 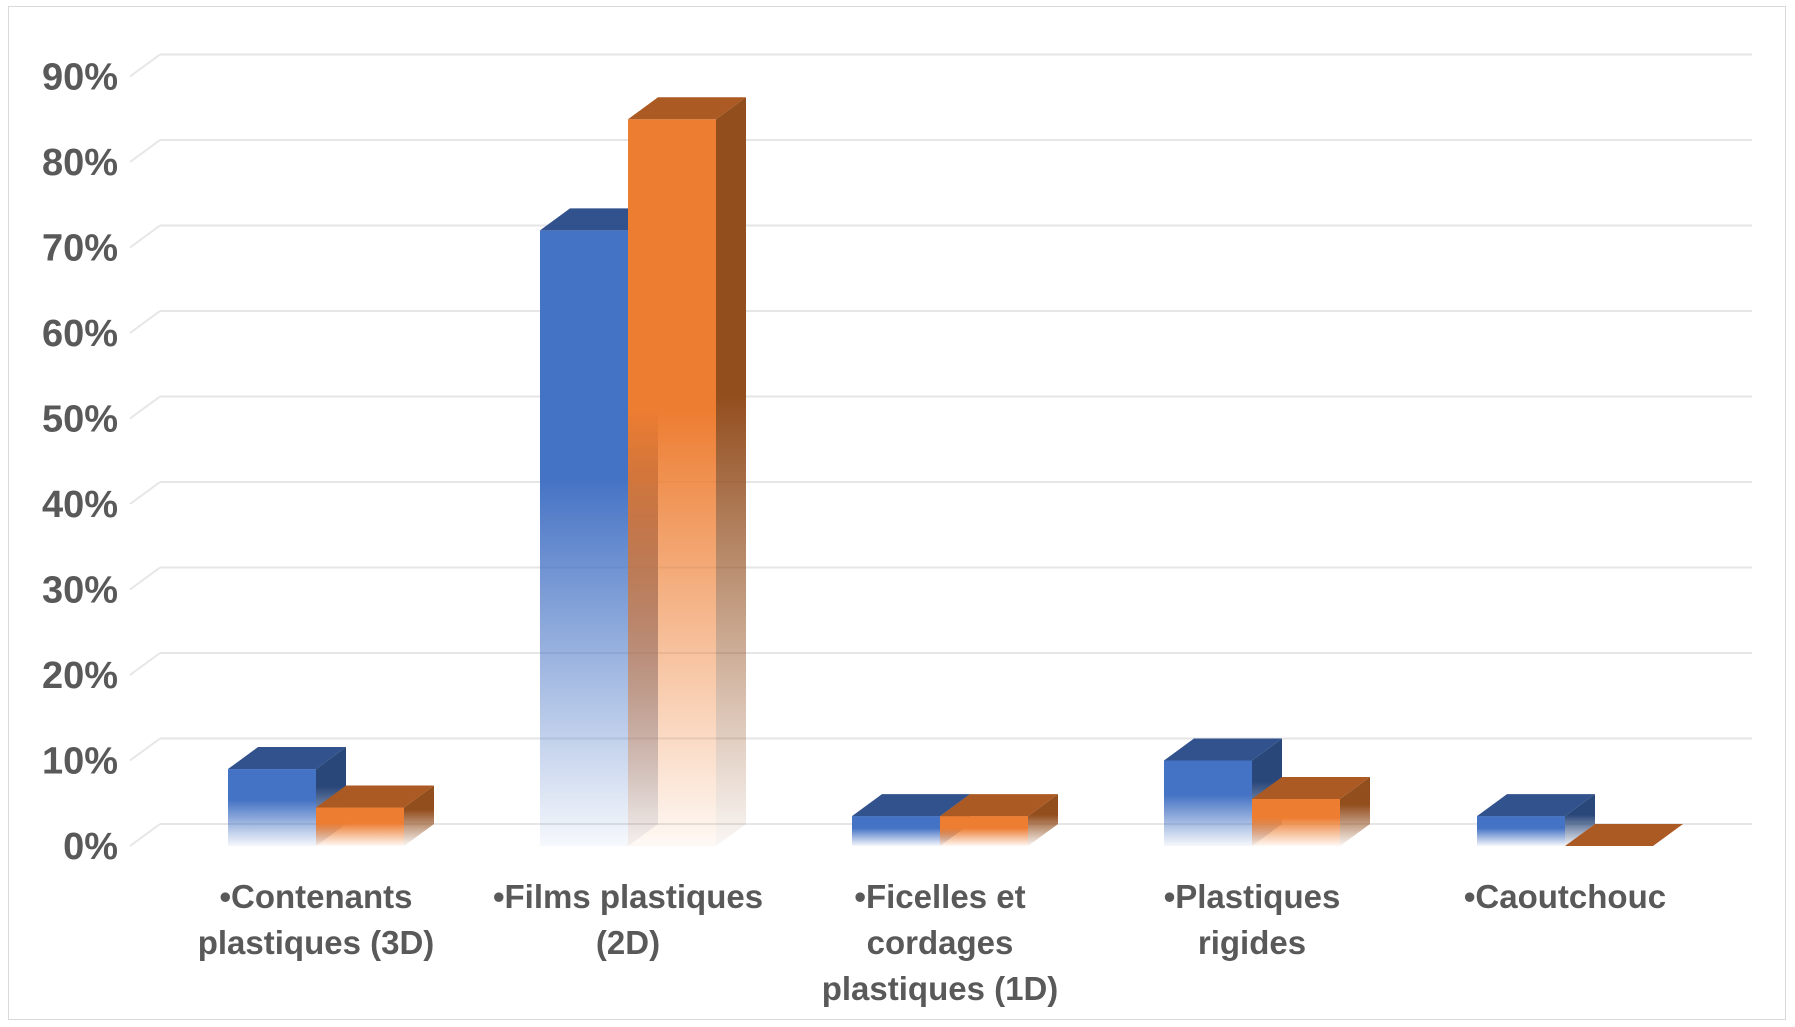 I want to click on x-category-label: (2D), so click(x=628, y=942).